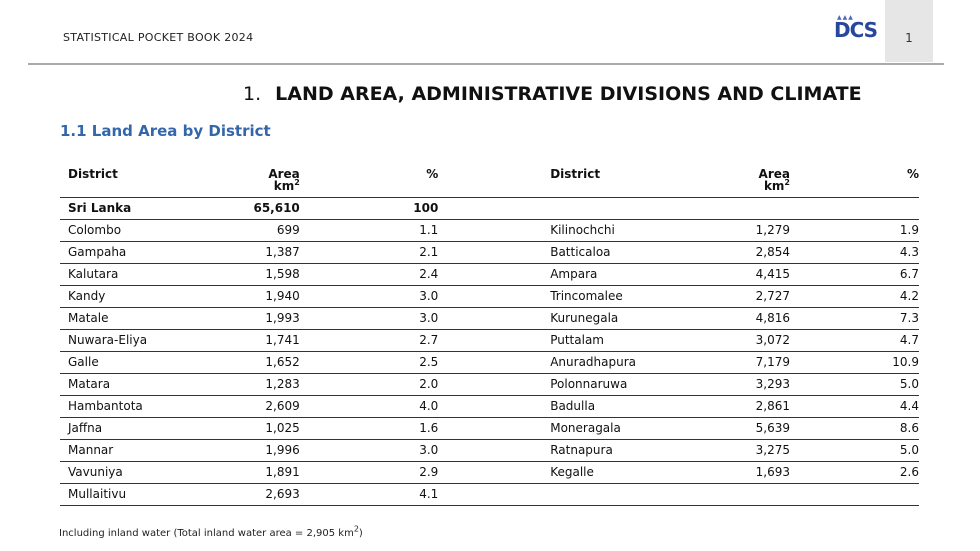  What do you see at coordinates (265, 494) in the screenshot?
I see `area-cell: 2,693` at bounding box center [265, 494].